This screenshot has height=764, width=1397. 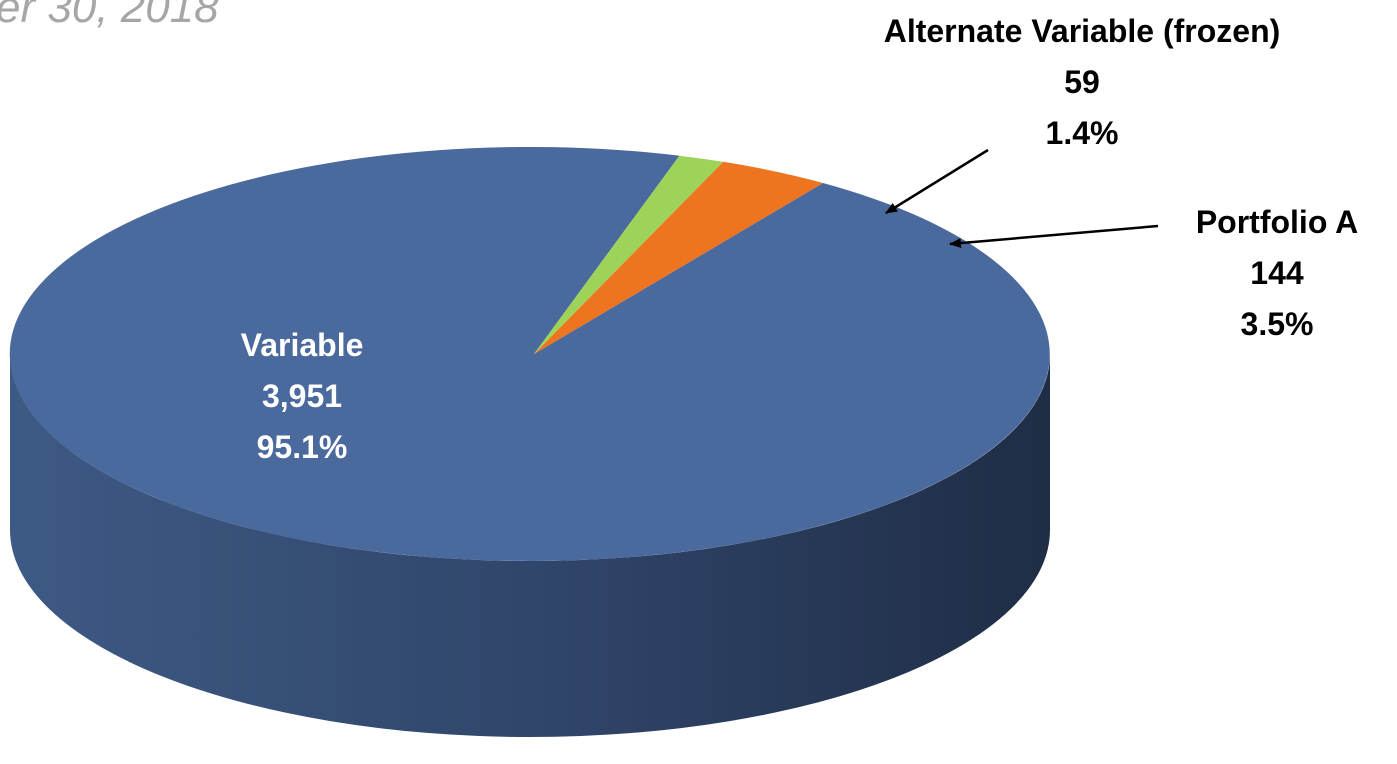 What do you see at coordinates (1022, 198) in the screenshot?
I see `slice-callouts` at bounding box center [1022, 198].